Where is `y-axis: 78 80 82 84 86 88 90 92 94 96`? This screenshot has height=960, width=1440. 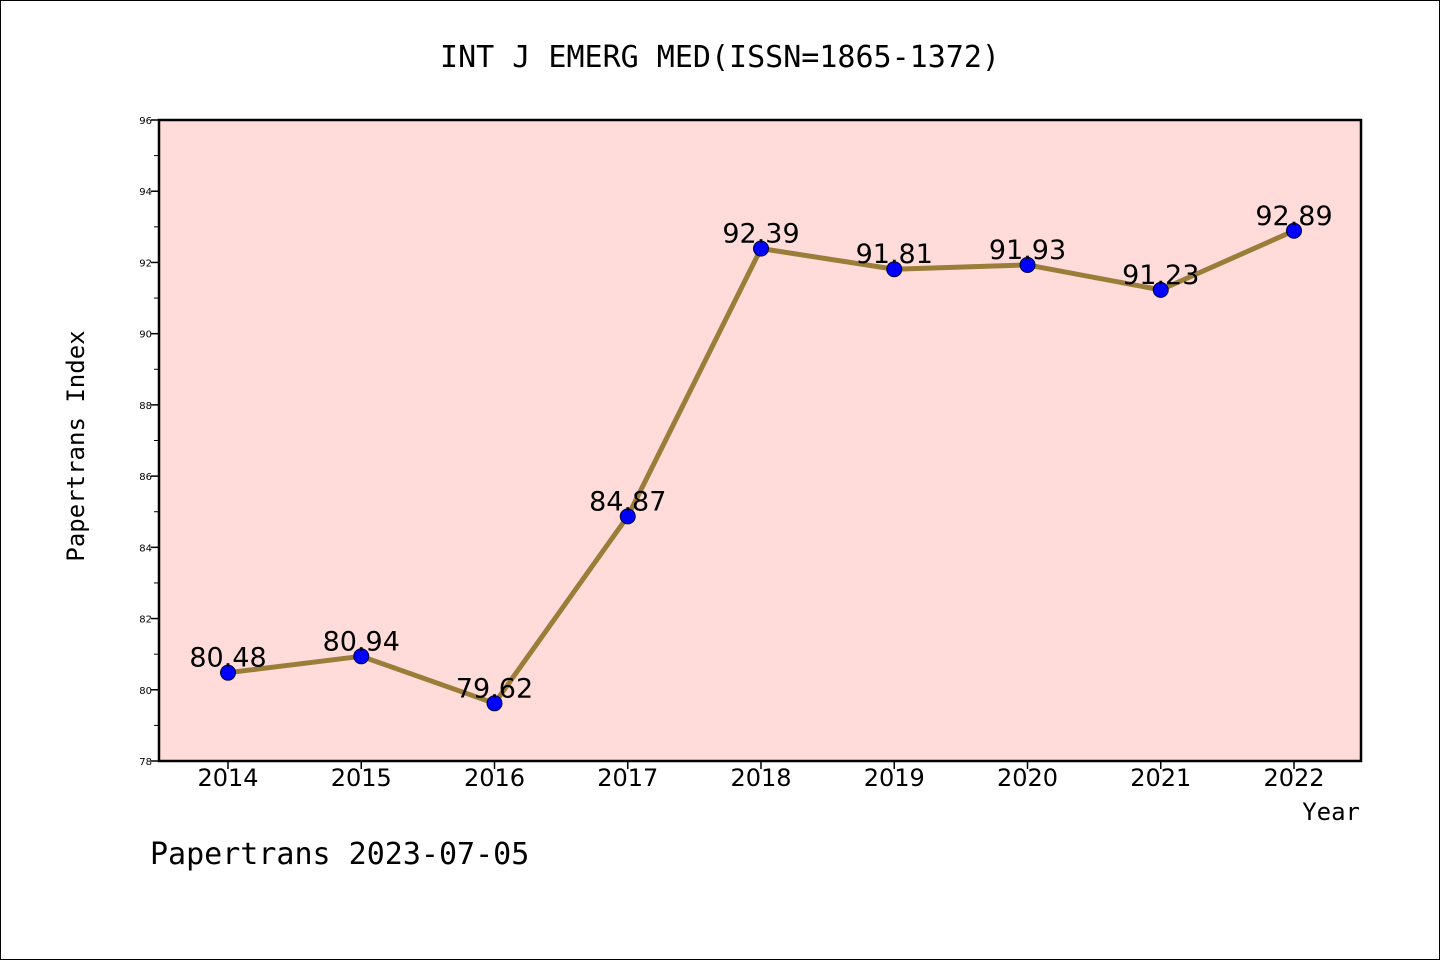 y-axis: 78 80 82 84 86 88 90 92 94 96 is located at coordinates (149, 442).